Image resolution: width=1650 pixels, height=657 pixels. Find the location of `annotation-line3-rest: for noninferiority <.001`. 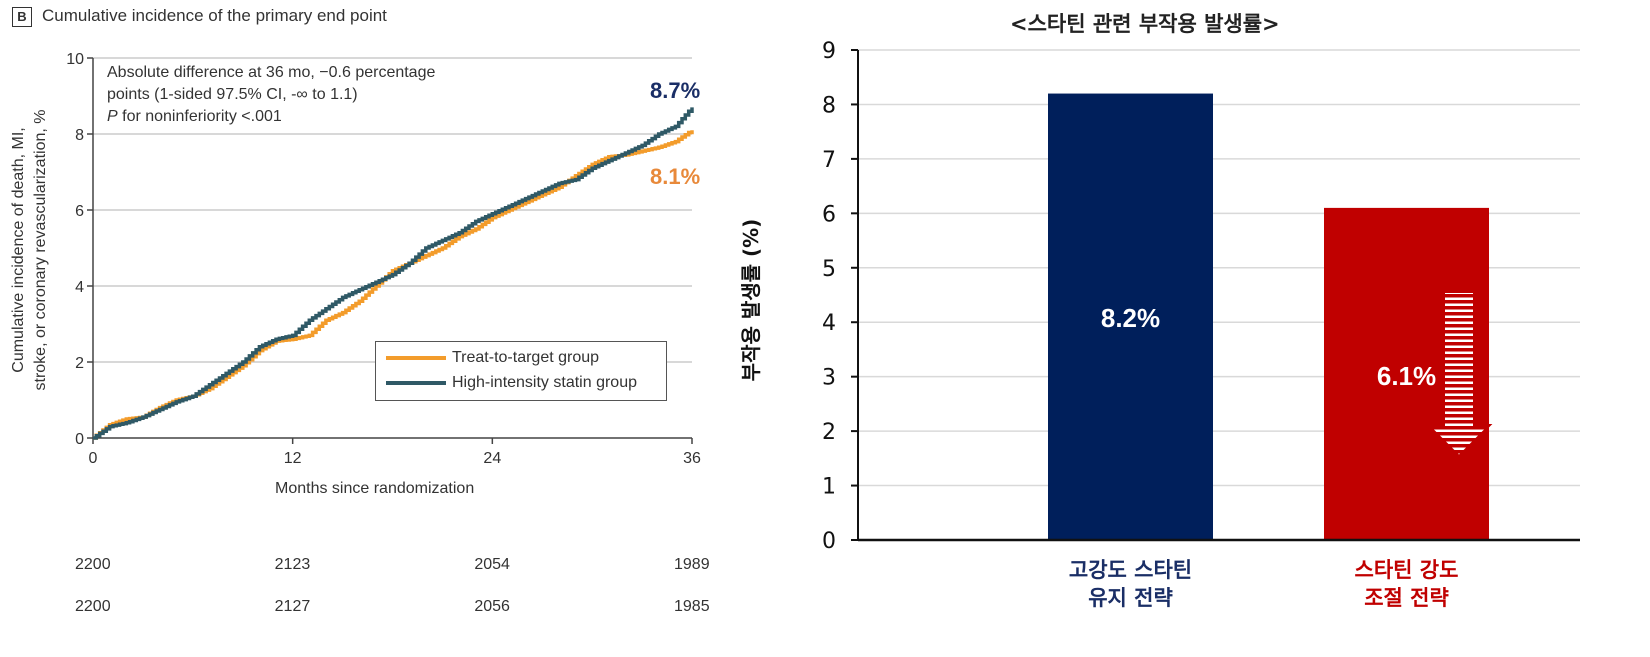

annotation-line3-rest: for noninferiority <.001 is located at coordinates (199, 116).